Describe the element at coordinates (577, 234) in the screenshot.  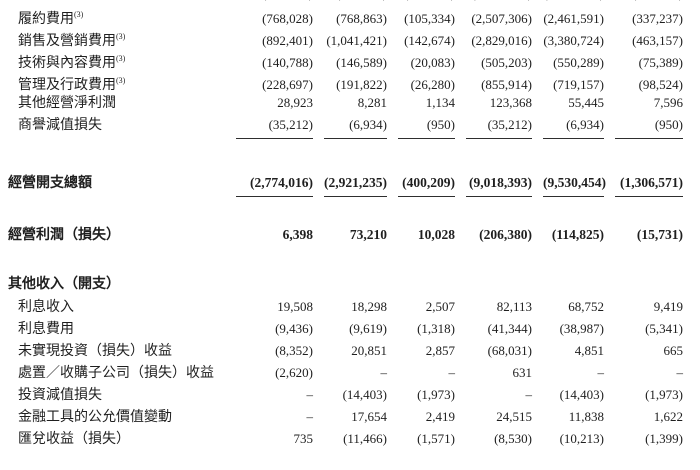
I see `value-text: (114,825)` at that location.